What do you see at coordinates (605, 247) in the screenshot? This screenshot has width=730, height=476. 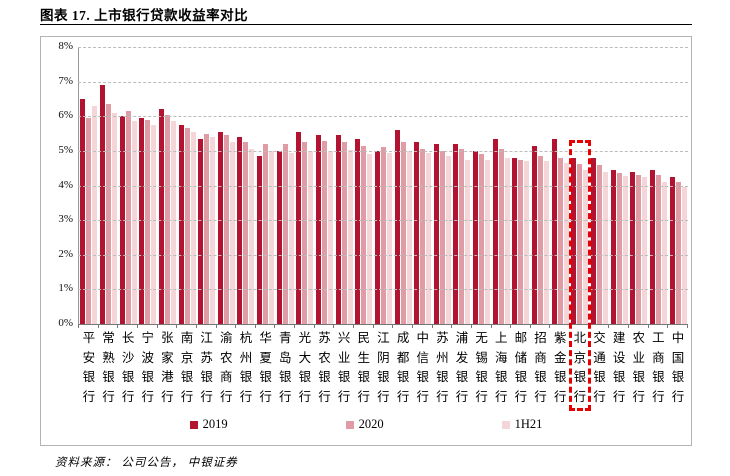 I see `bar-1H21-交通银行` at bounding box center [605, 247].